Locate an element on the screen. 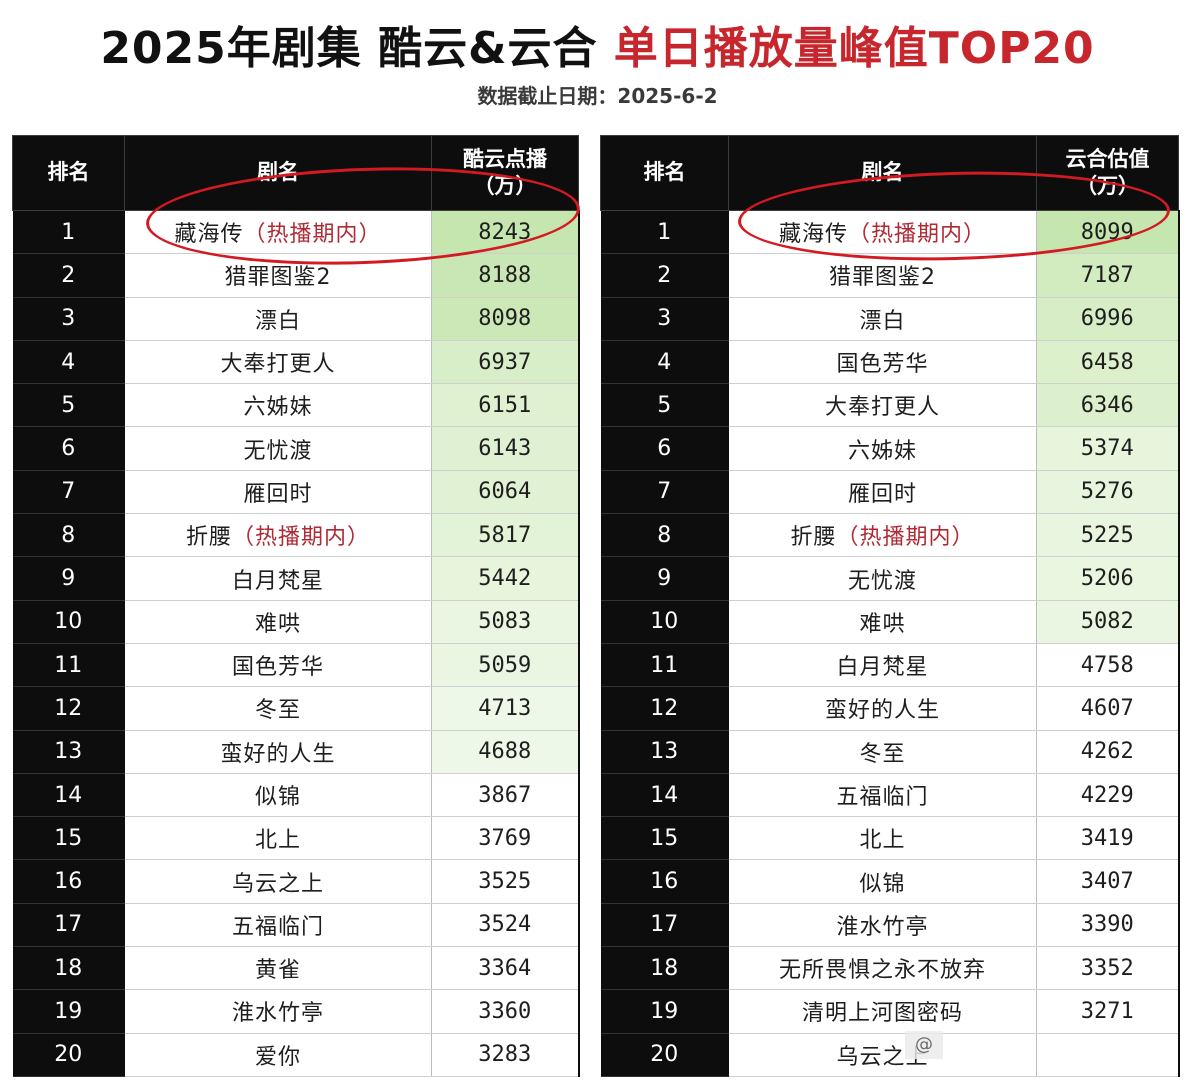 Image resolution: width=1195 pixels, height=1080 pixels. value-header: 酷云点播 （万） is located at coordinates (505, 173).